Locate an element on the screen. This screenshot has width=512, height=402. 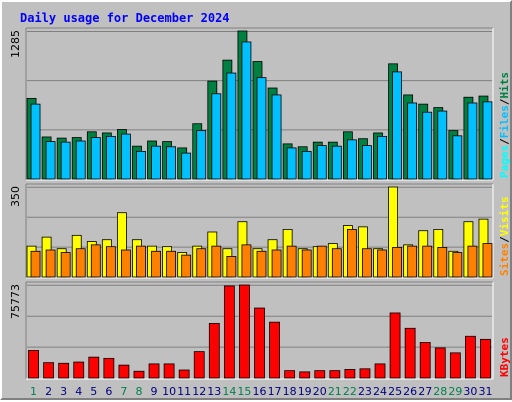
x-tick-label: 4 is located at coordinates (78, 391).